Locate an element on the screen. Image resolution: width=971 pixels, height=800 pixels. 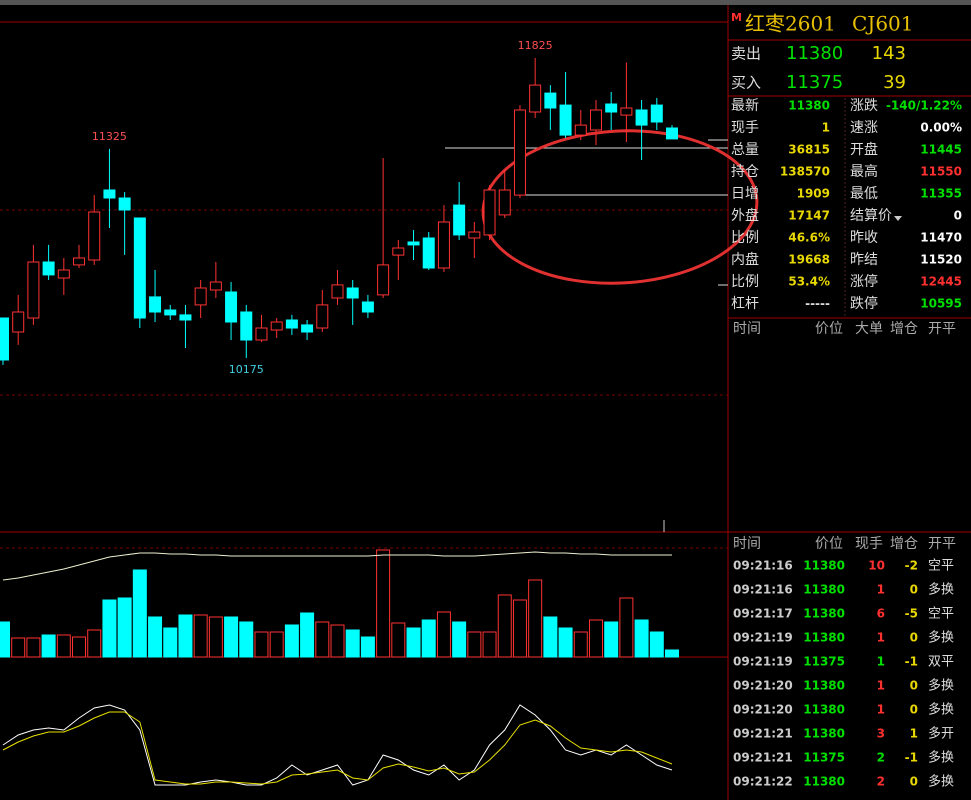
stat-value: 1909 is located at coordinates (813, 194).